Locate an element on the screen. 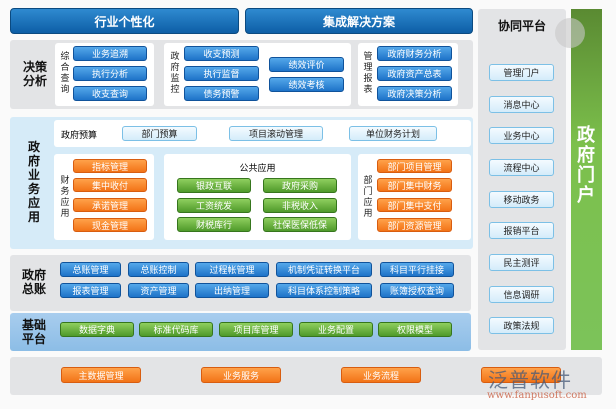  debt-warning-button: 债务预警 is located at coordinates (221, 93).